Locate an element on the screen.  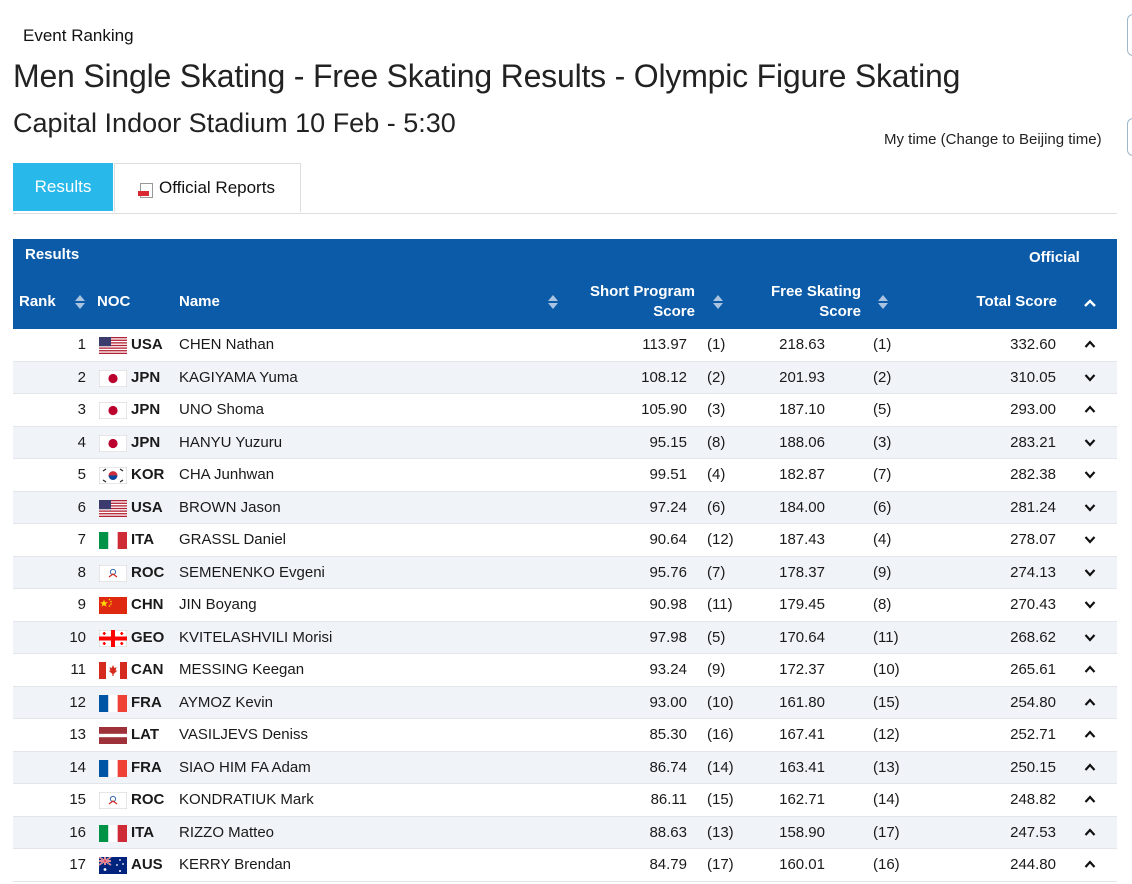
athlete-name: HANYU Yuzuru is located at coordinates (231, 442).